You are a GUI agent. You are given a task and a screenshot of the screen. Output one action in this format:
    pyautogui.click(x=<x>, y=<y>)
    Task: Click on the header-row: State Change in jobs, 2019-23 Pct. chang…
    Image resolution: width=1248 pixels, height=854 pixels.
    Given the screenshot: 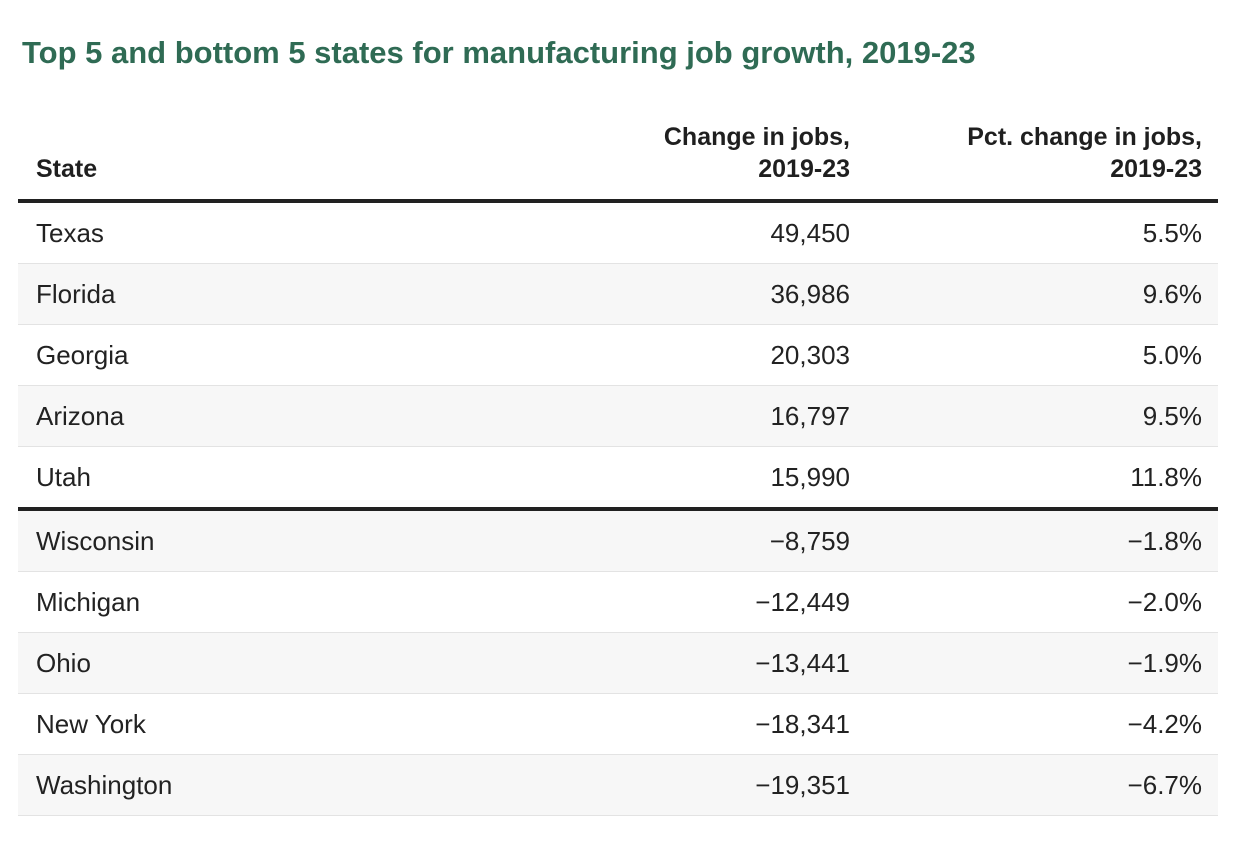 What is the action you would take?
    pyautogui.click(x=618, y=162)
    